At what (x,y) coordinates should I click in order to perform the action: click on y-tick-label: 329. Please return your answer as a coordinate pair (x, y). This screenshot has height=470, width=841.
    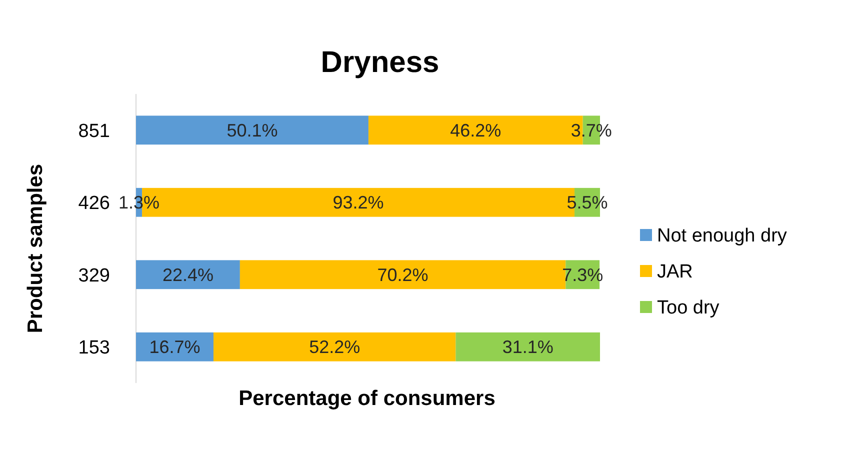
    Looking at the image, I should click on (94, 275).